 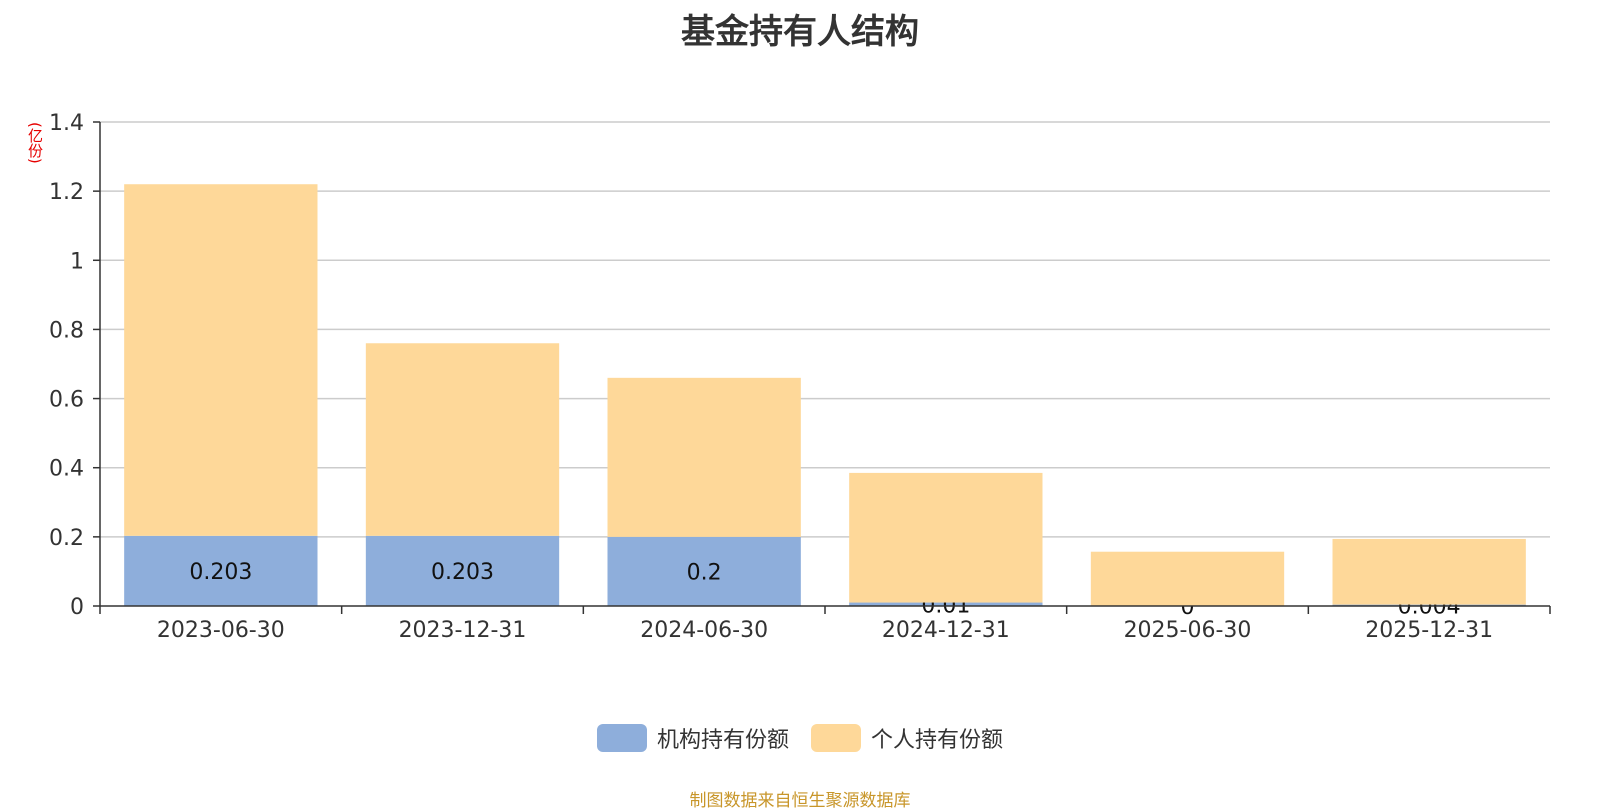 I want to click on bar-data-label: 0.2, so click(x=704, y=572).